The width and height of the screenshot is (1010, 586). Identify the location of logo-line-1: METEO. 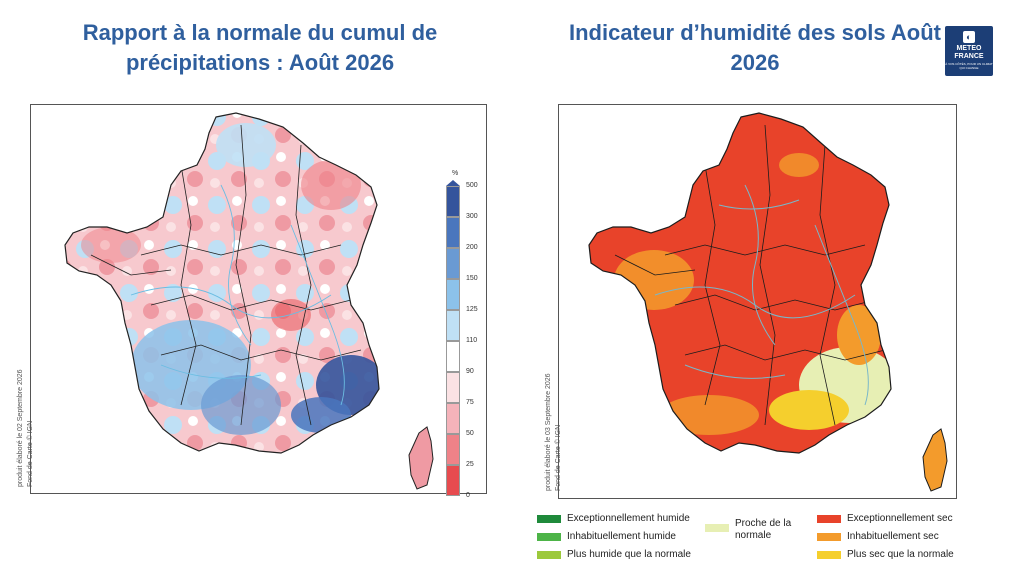
(969, 48).